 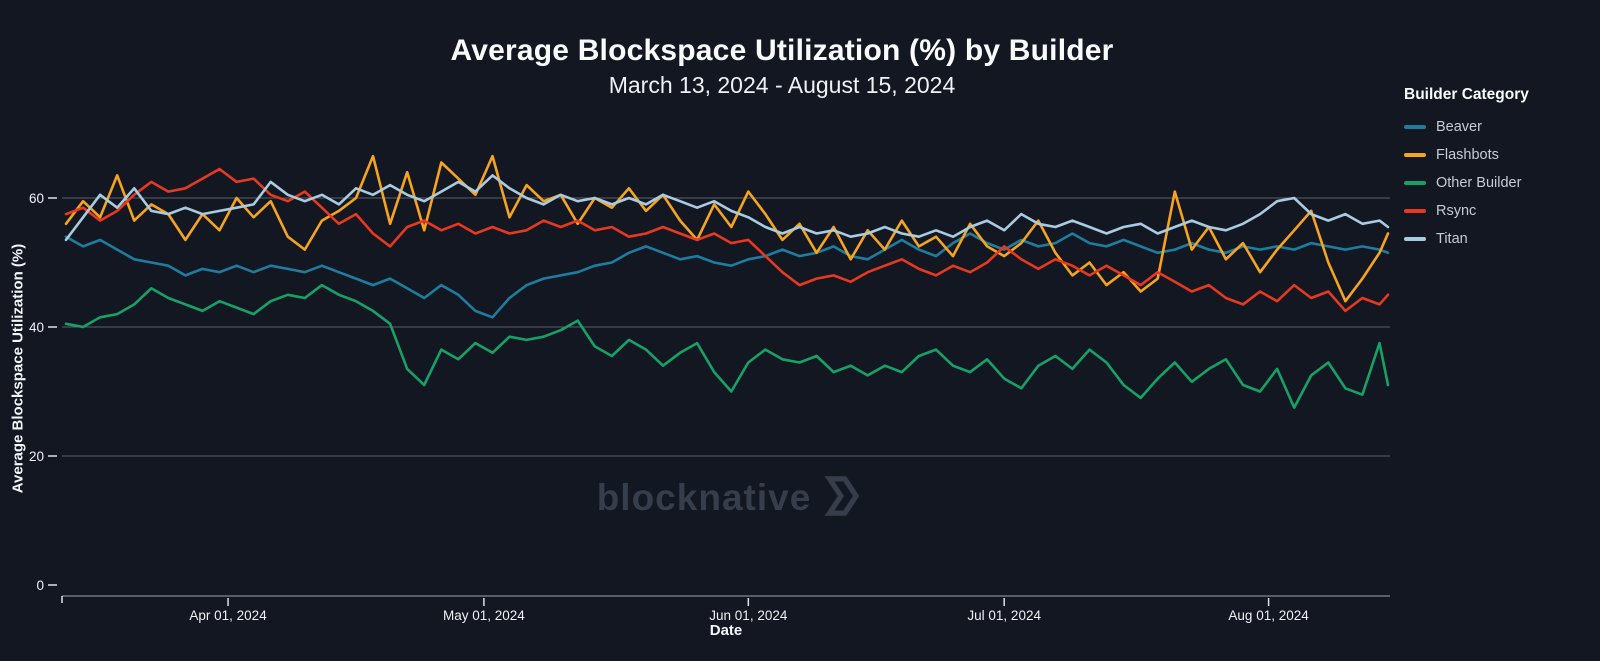 What do you see at coordinates (1004, 615) in the screenshot?
I see `x-tick-label: Jul 01, 2024` at bounding box center [1004, 615].